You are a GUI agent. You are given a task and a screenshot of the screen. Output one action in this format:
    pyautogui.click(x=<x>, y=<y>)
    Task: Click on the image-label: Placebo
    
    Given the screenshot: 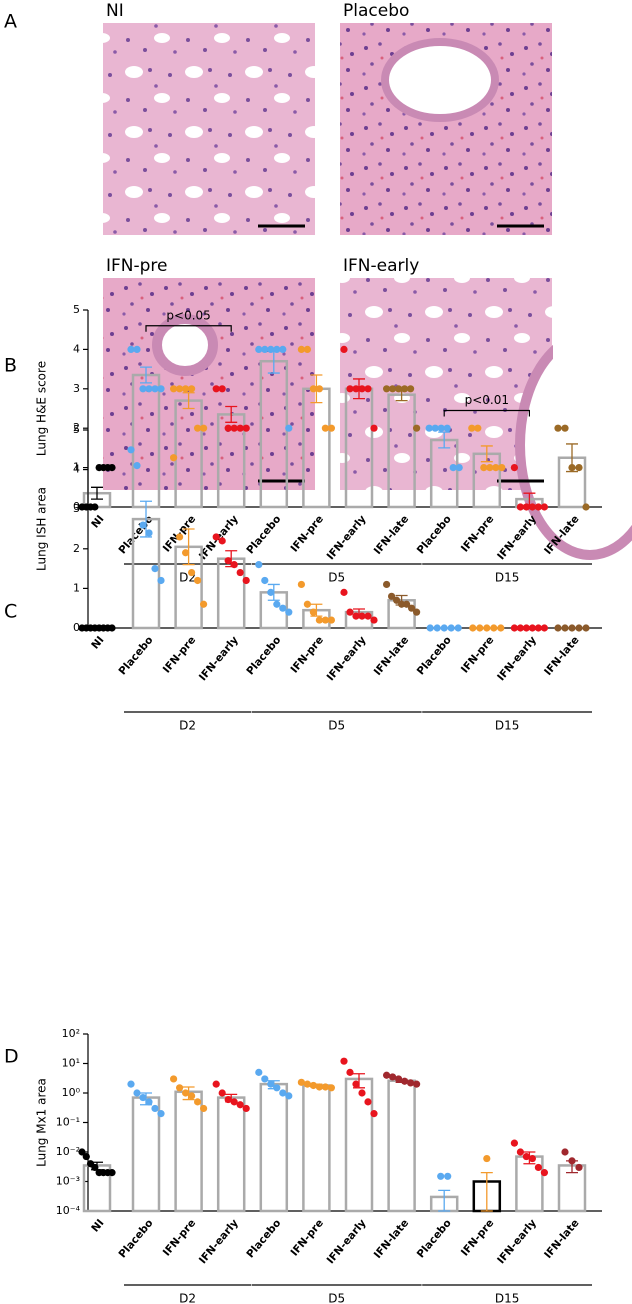 What is the action you would take?
    pyautogui.click(x=376, y=11)
    